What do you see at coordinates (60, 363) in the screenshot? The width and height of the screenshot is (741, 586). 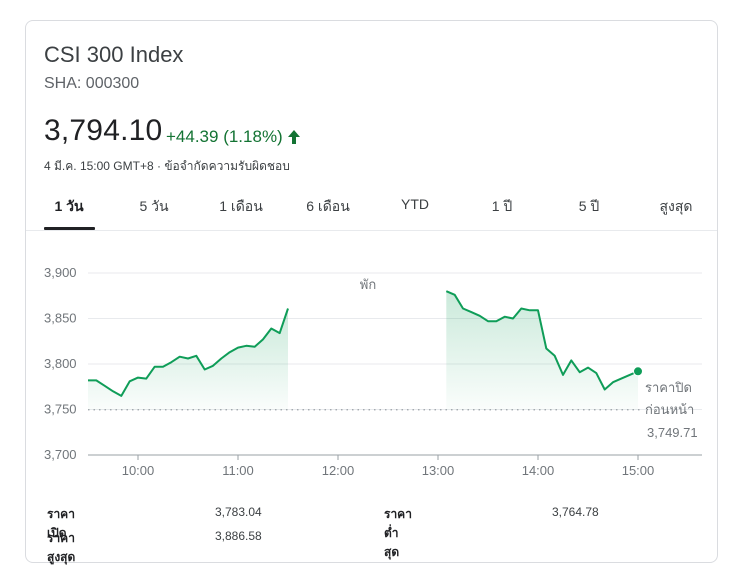 I see `y-tick-label: 3,800` at bounding box center [60, 363].